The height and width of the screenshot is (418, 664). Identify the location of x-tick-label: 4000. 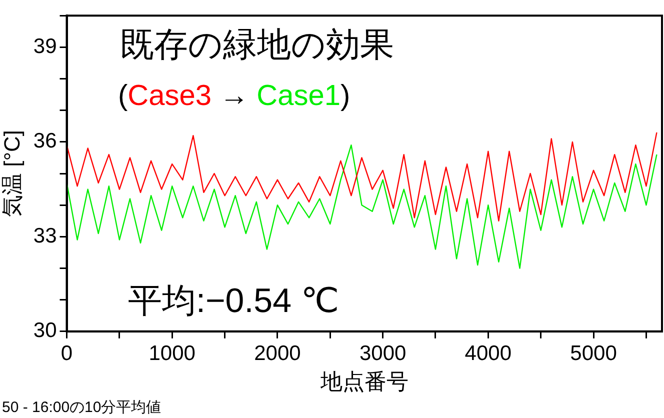
(488, 353).